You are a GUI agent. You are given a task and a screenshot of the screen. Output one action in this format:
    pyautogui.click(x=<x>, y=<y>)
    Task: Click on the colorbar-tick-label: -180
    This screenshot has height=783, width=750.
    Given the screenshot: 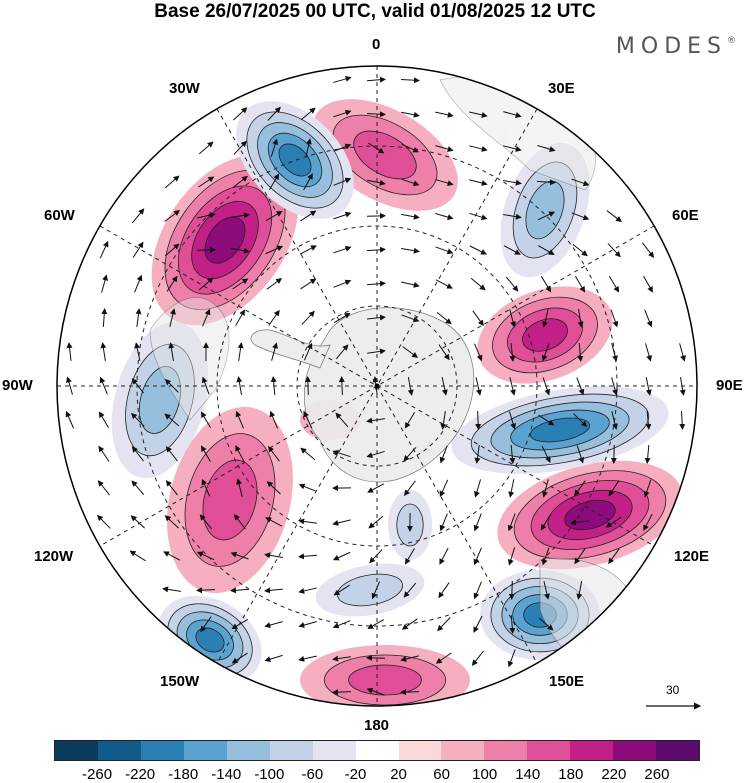 What is the action you would take?
    pyautogui.click(x=183, y=774)
    